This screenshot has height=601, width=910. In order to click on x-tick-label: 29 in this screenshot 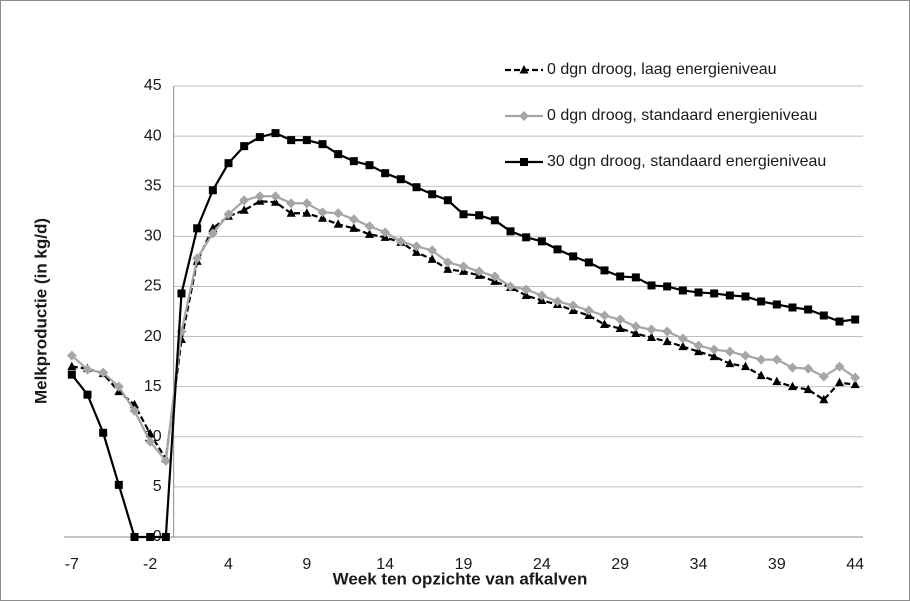, I will do `click(620, 564)`.